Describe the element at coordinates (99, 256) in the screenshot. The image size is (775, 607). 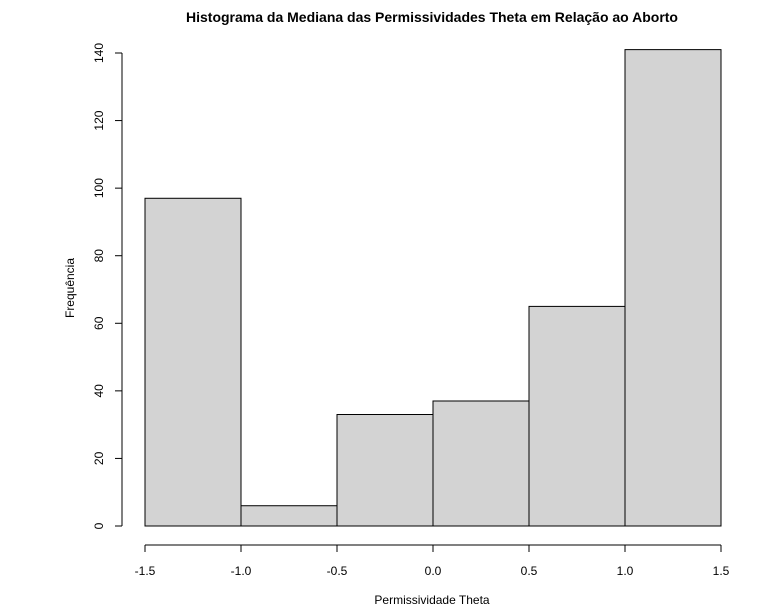
I see `y-tick-label-5: 80` at that location.